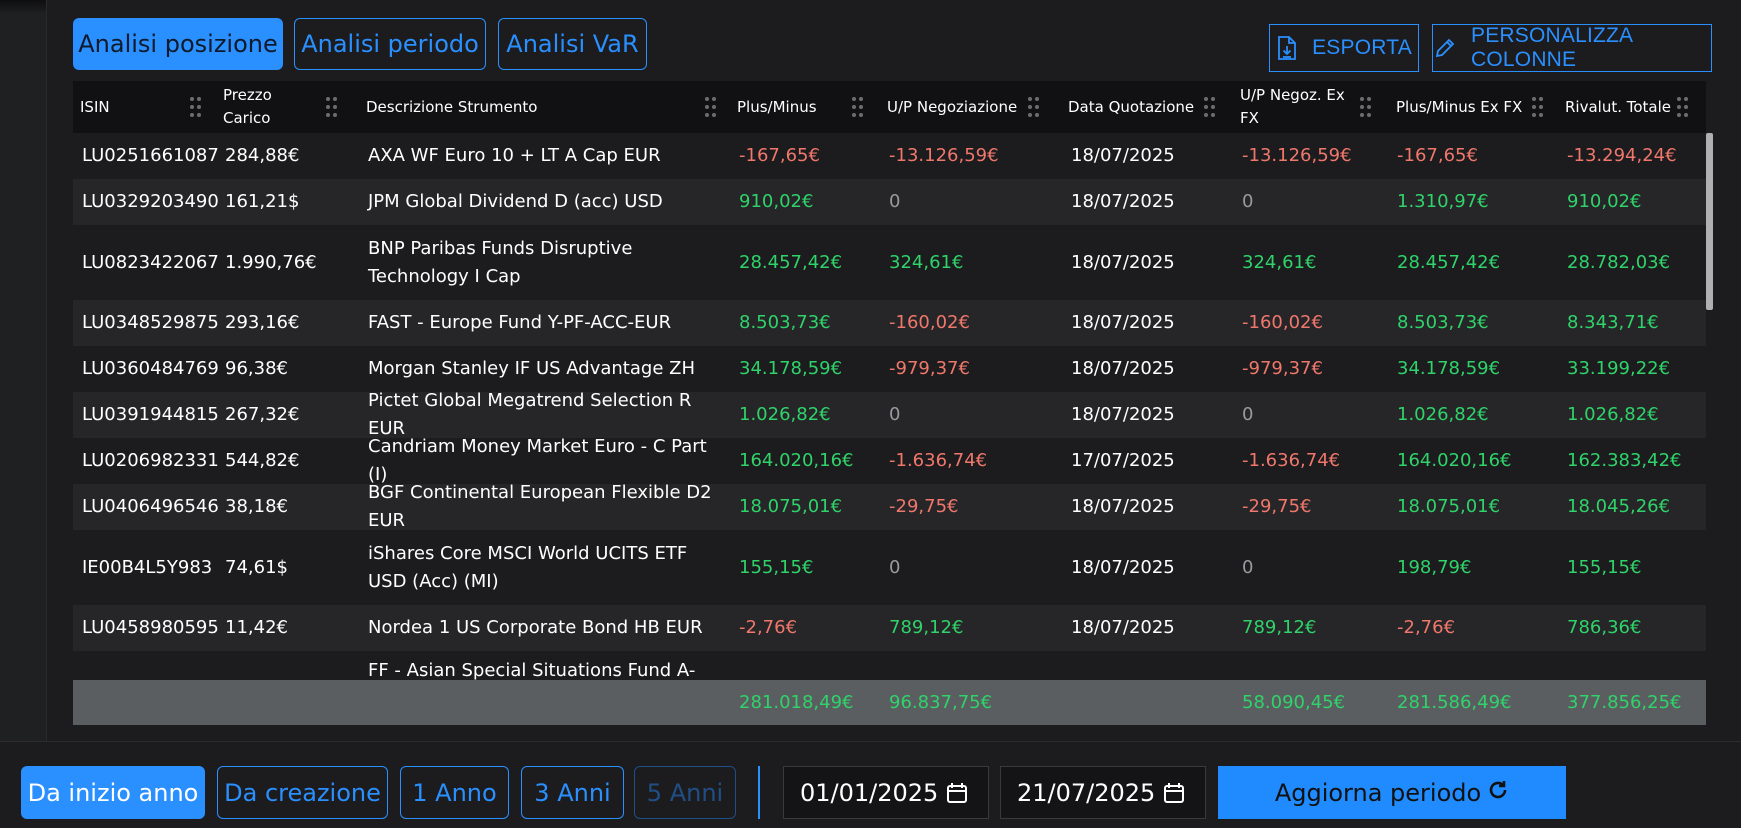  What do you see at coordinates (777, 106) in the screenshot?
I see `column-header-plus-minus: Plus/Minus` at bounding box center [777, 106].